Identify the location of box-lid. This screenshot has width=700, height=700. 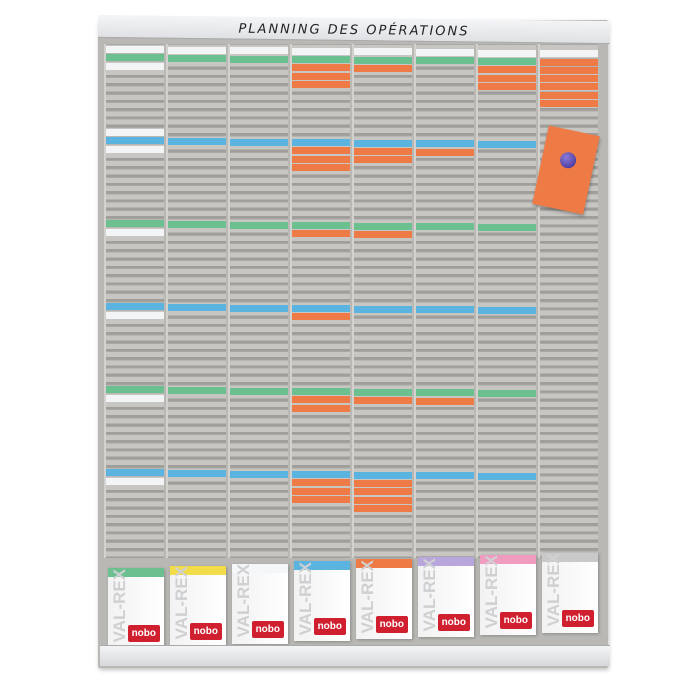
(570, 557).